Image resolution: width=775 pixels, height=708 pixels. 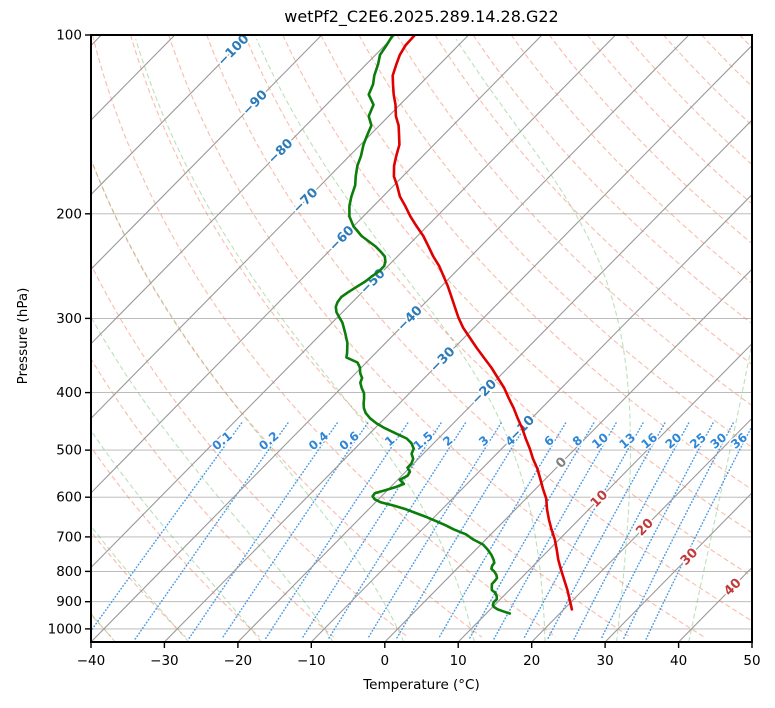 What do you see at coordinates (385, 661) in the screenshot?
I see `svg-text: 0` at bounding box center [385, 661].